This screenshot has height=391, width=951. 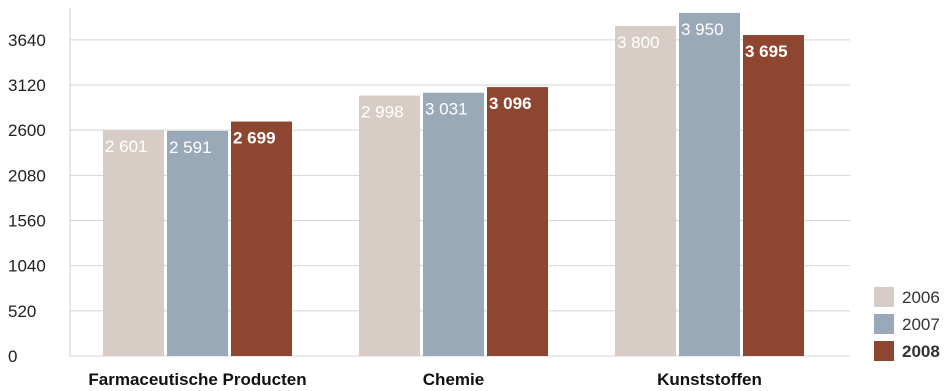 What do you see at coordinates (453, 379) in the screenshot?
I see `x-category-label: Chemie` at bounding box center [453, 379].